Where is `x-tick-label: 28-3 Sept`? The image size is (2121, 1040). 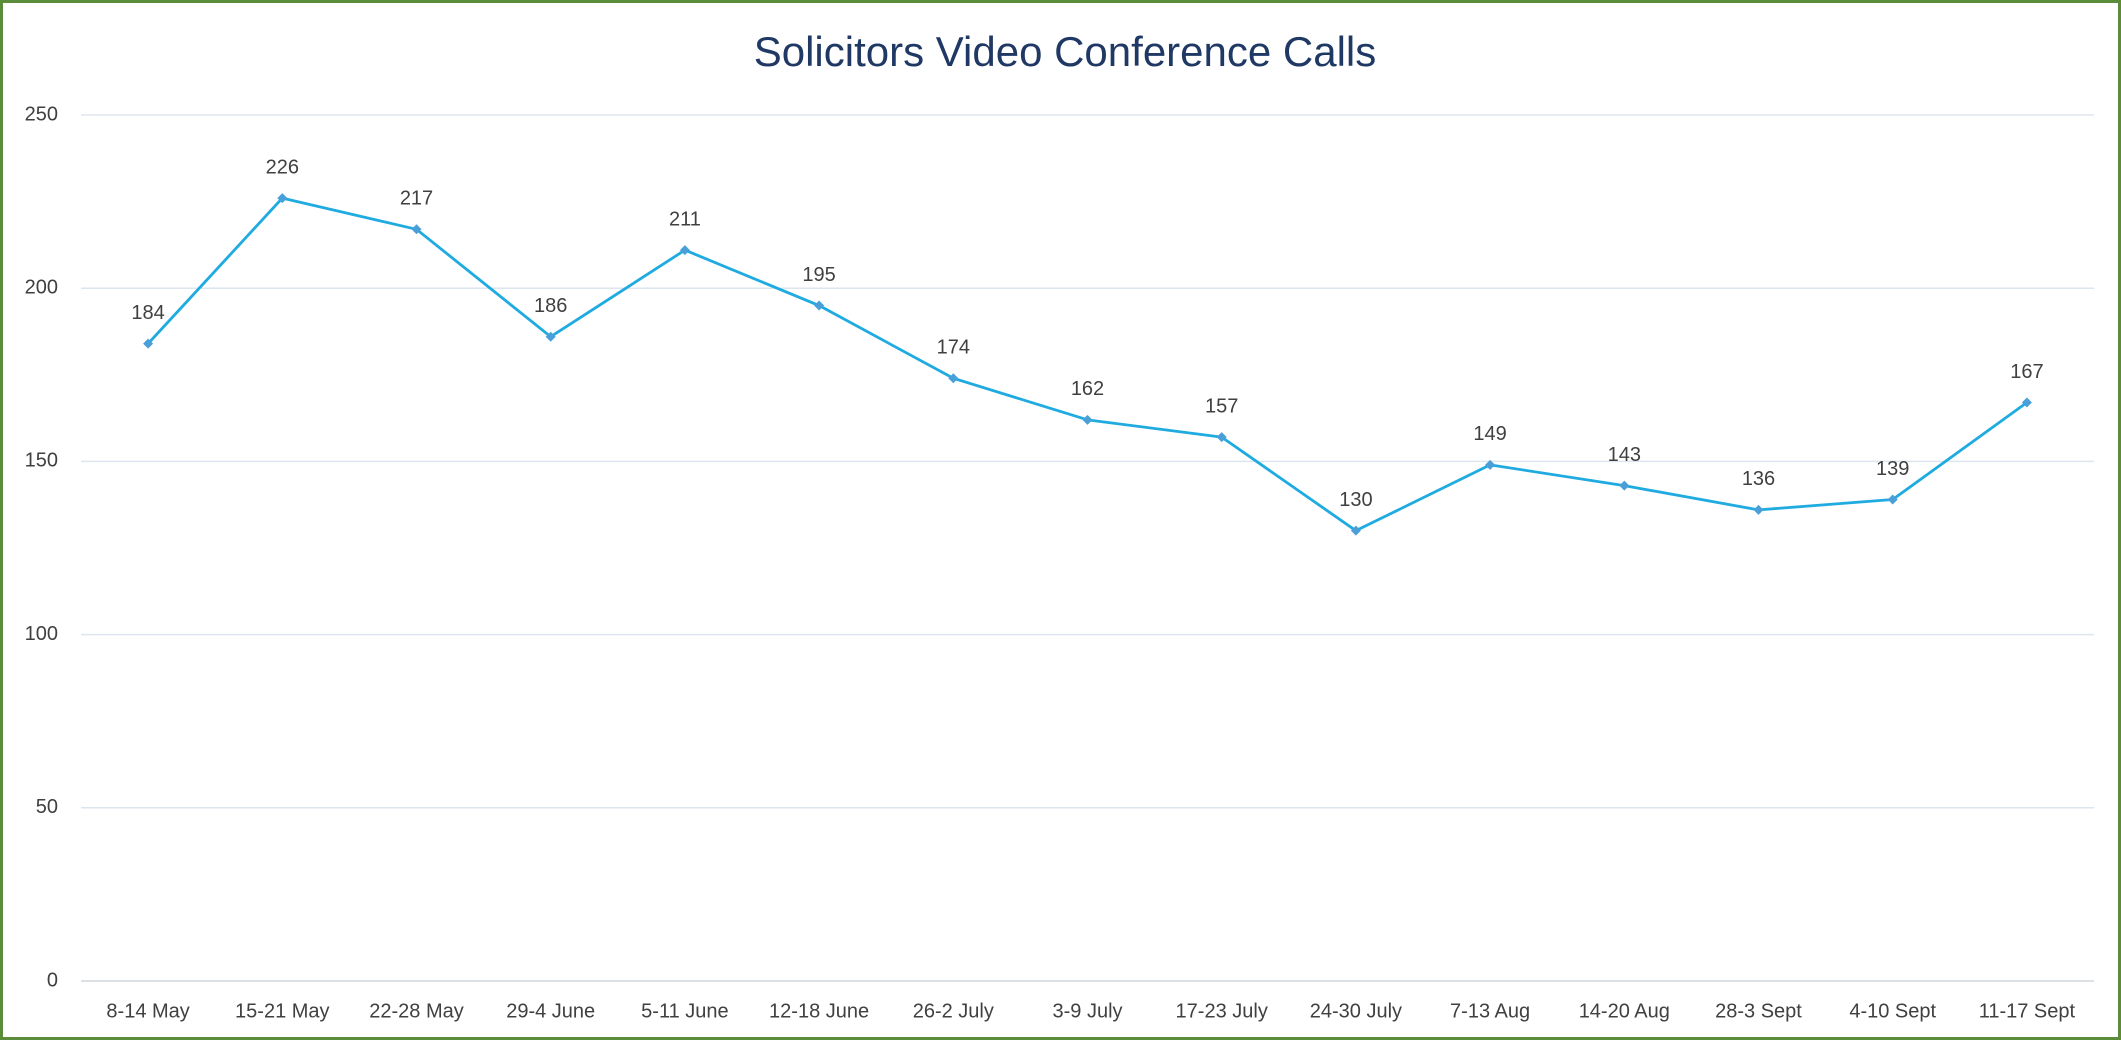 x-tick-label: 28-3 Sept is located at coordinates (1758, 1011).